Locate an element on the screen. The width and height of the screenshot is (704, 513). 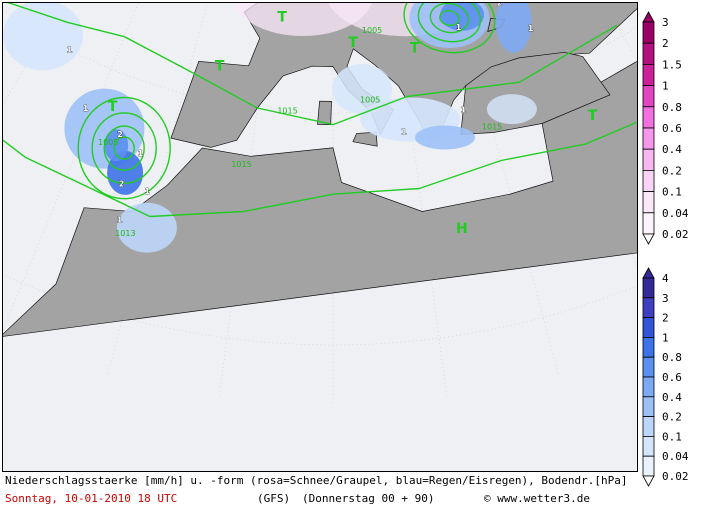
rain-legend-label: 2 is located at coordinates (665, 318).